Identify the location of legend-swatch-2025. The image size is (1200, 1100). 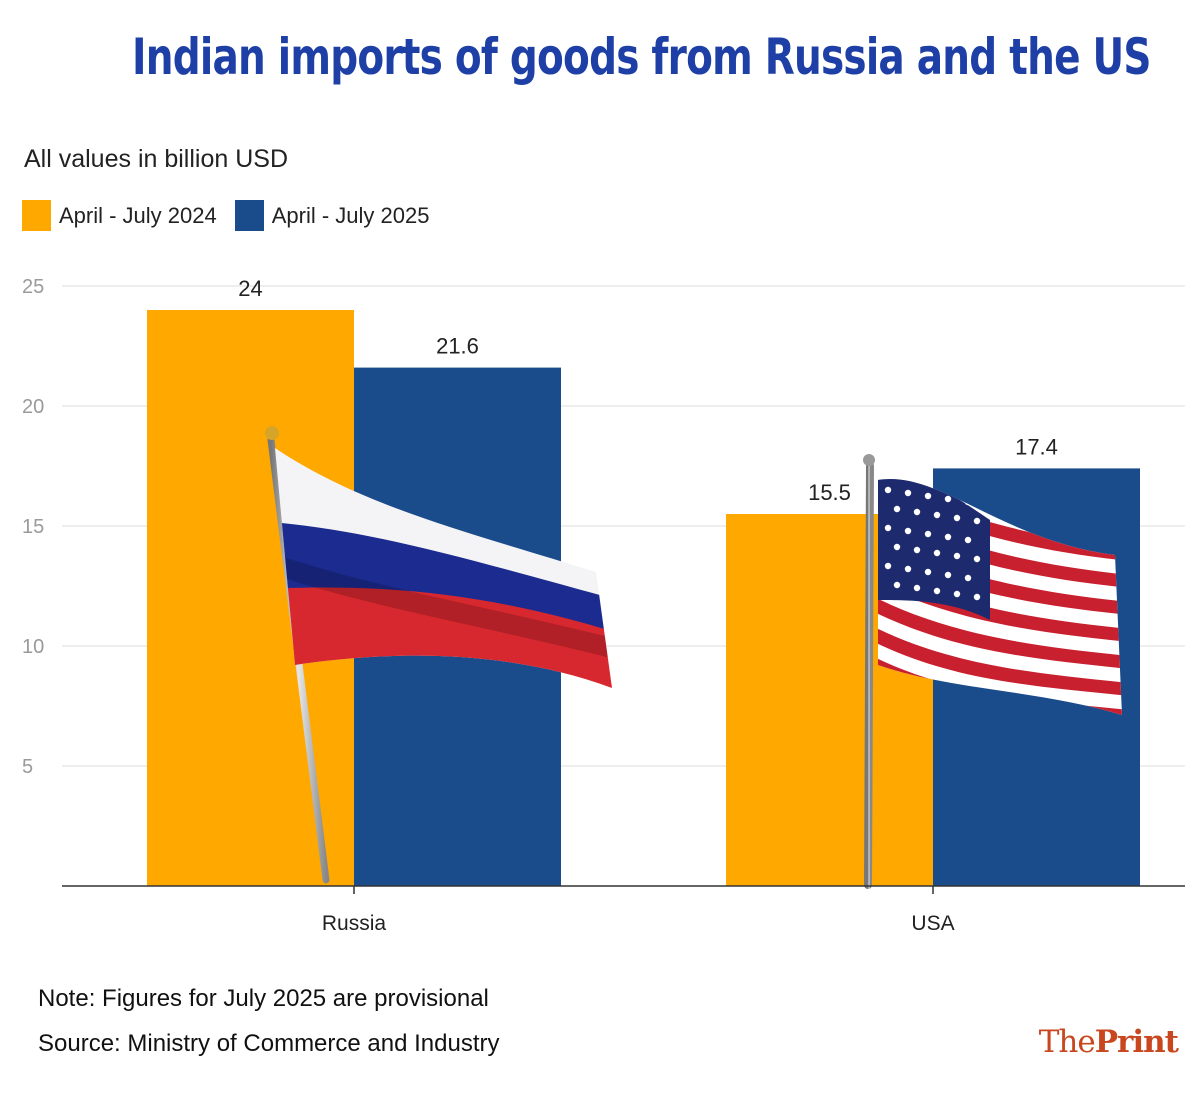
(249, 215).